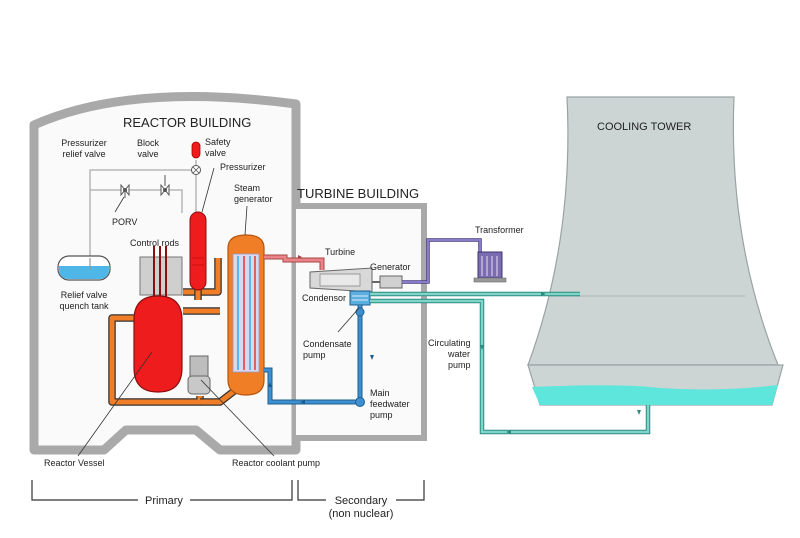  What do you see at coordinates (341, 280) in the screenshot?
I see `turbine` at bounding box center [341, 280].